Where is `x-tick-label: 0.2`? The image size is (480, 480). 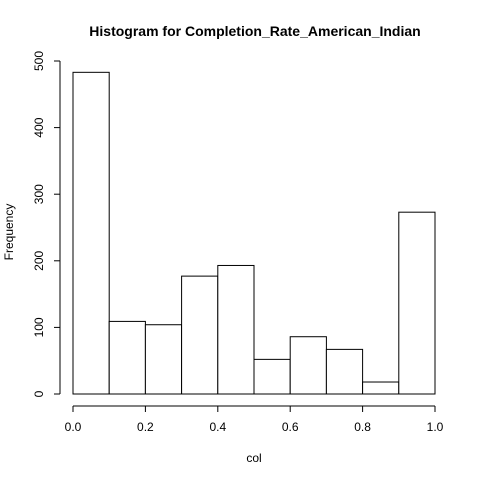
x-tick-label: 0.2 is located at coordinates (145, 427).